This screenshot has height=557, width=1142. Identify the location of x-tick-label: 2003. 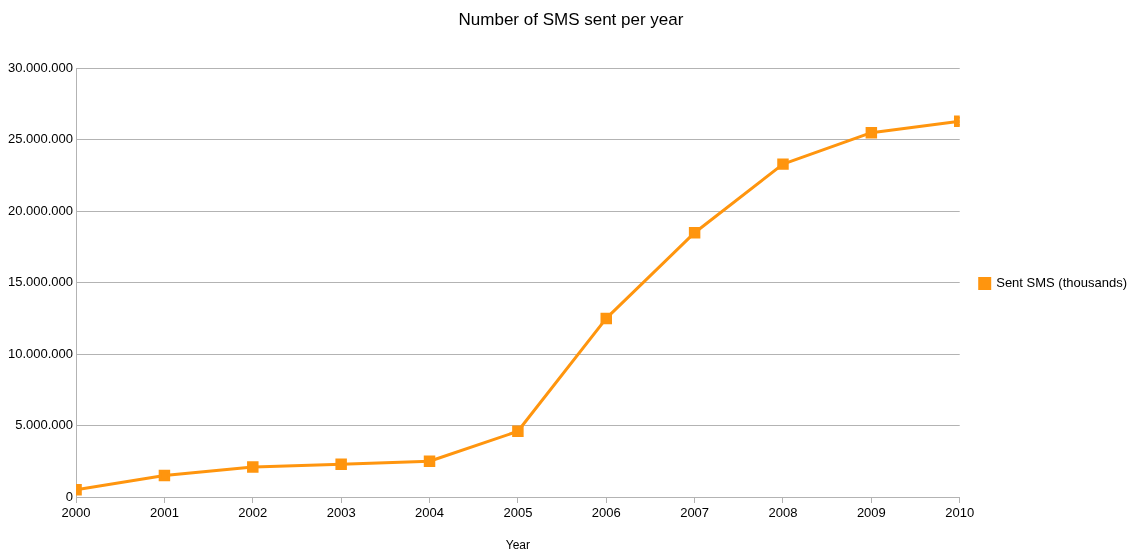
(341, 513).